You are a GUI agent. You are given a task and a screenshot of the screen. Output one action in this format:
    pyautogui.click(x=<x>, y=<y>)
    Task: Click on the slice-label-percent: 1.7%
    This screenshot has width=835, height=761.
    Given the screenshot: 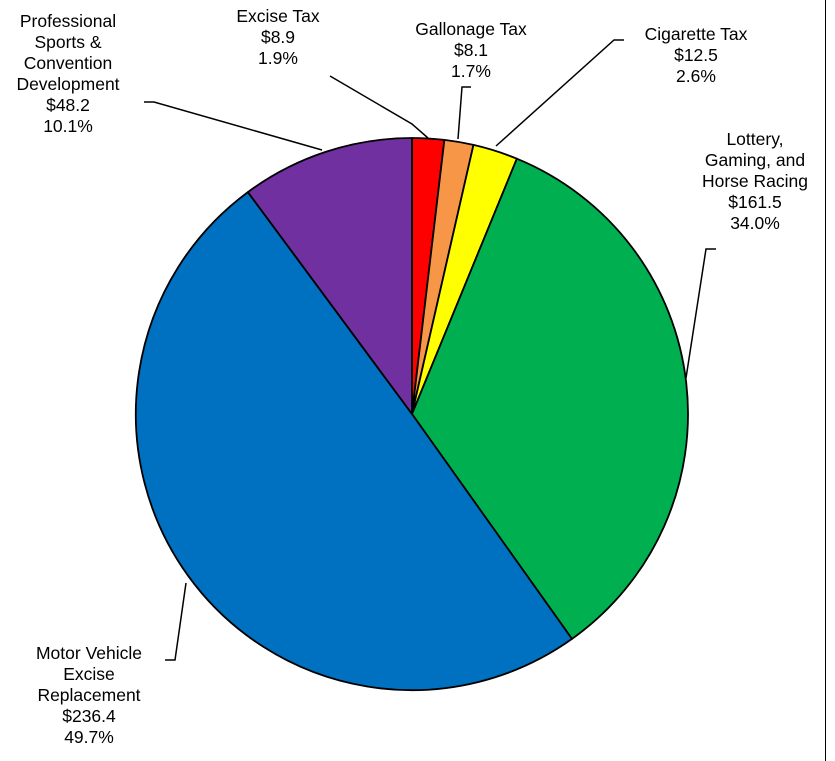 What is the action you would take?
    pyautogui.click(x=471, y=71)
    